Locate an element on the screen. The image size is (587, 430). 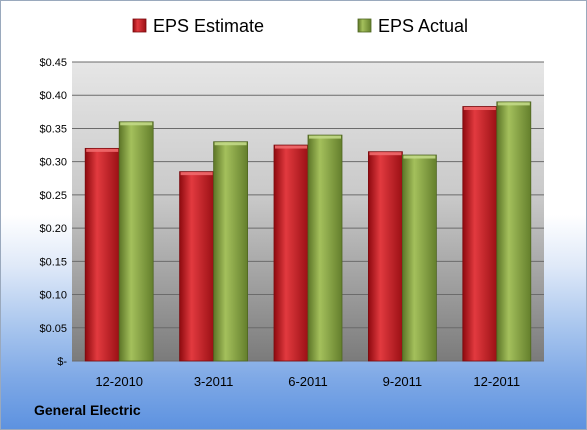
y-tick-label: $0.10 is located at coordinates (53, 296).